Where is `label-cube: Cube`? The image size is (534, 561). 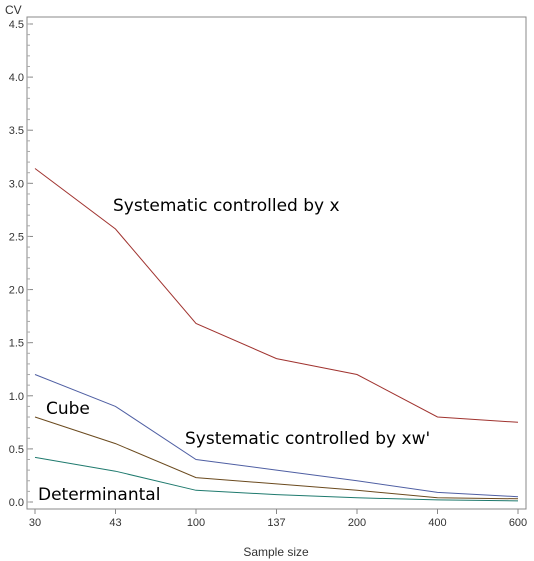
label-cube: Cube is located at coordinates (68, 409).